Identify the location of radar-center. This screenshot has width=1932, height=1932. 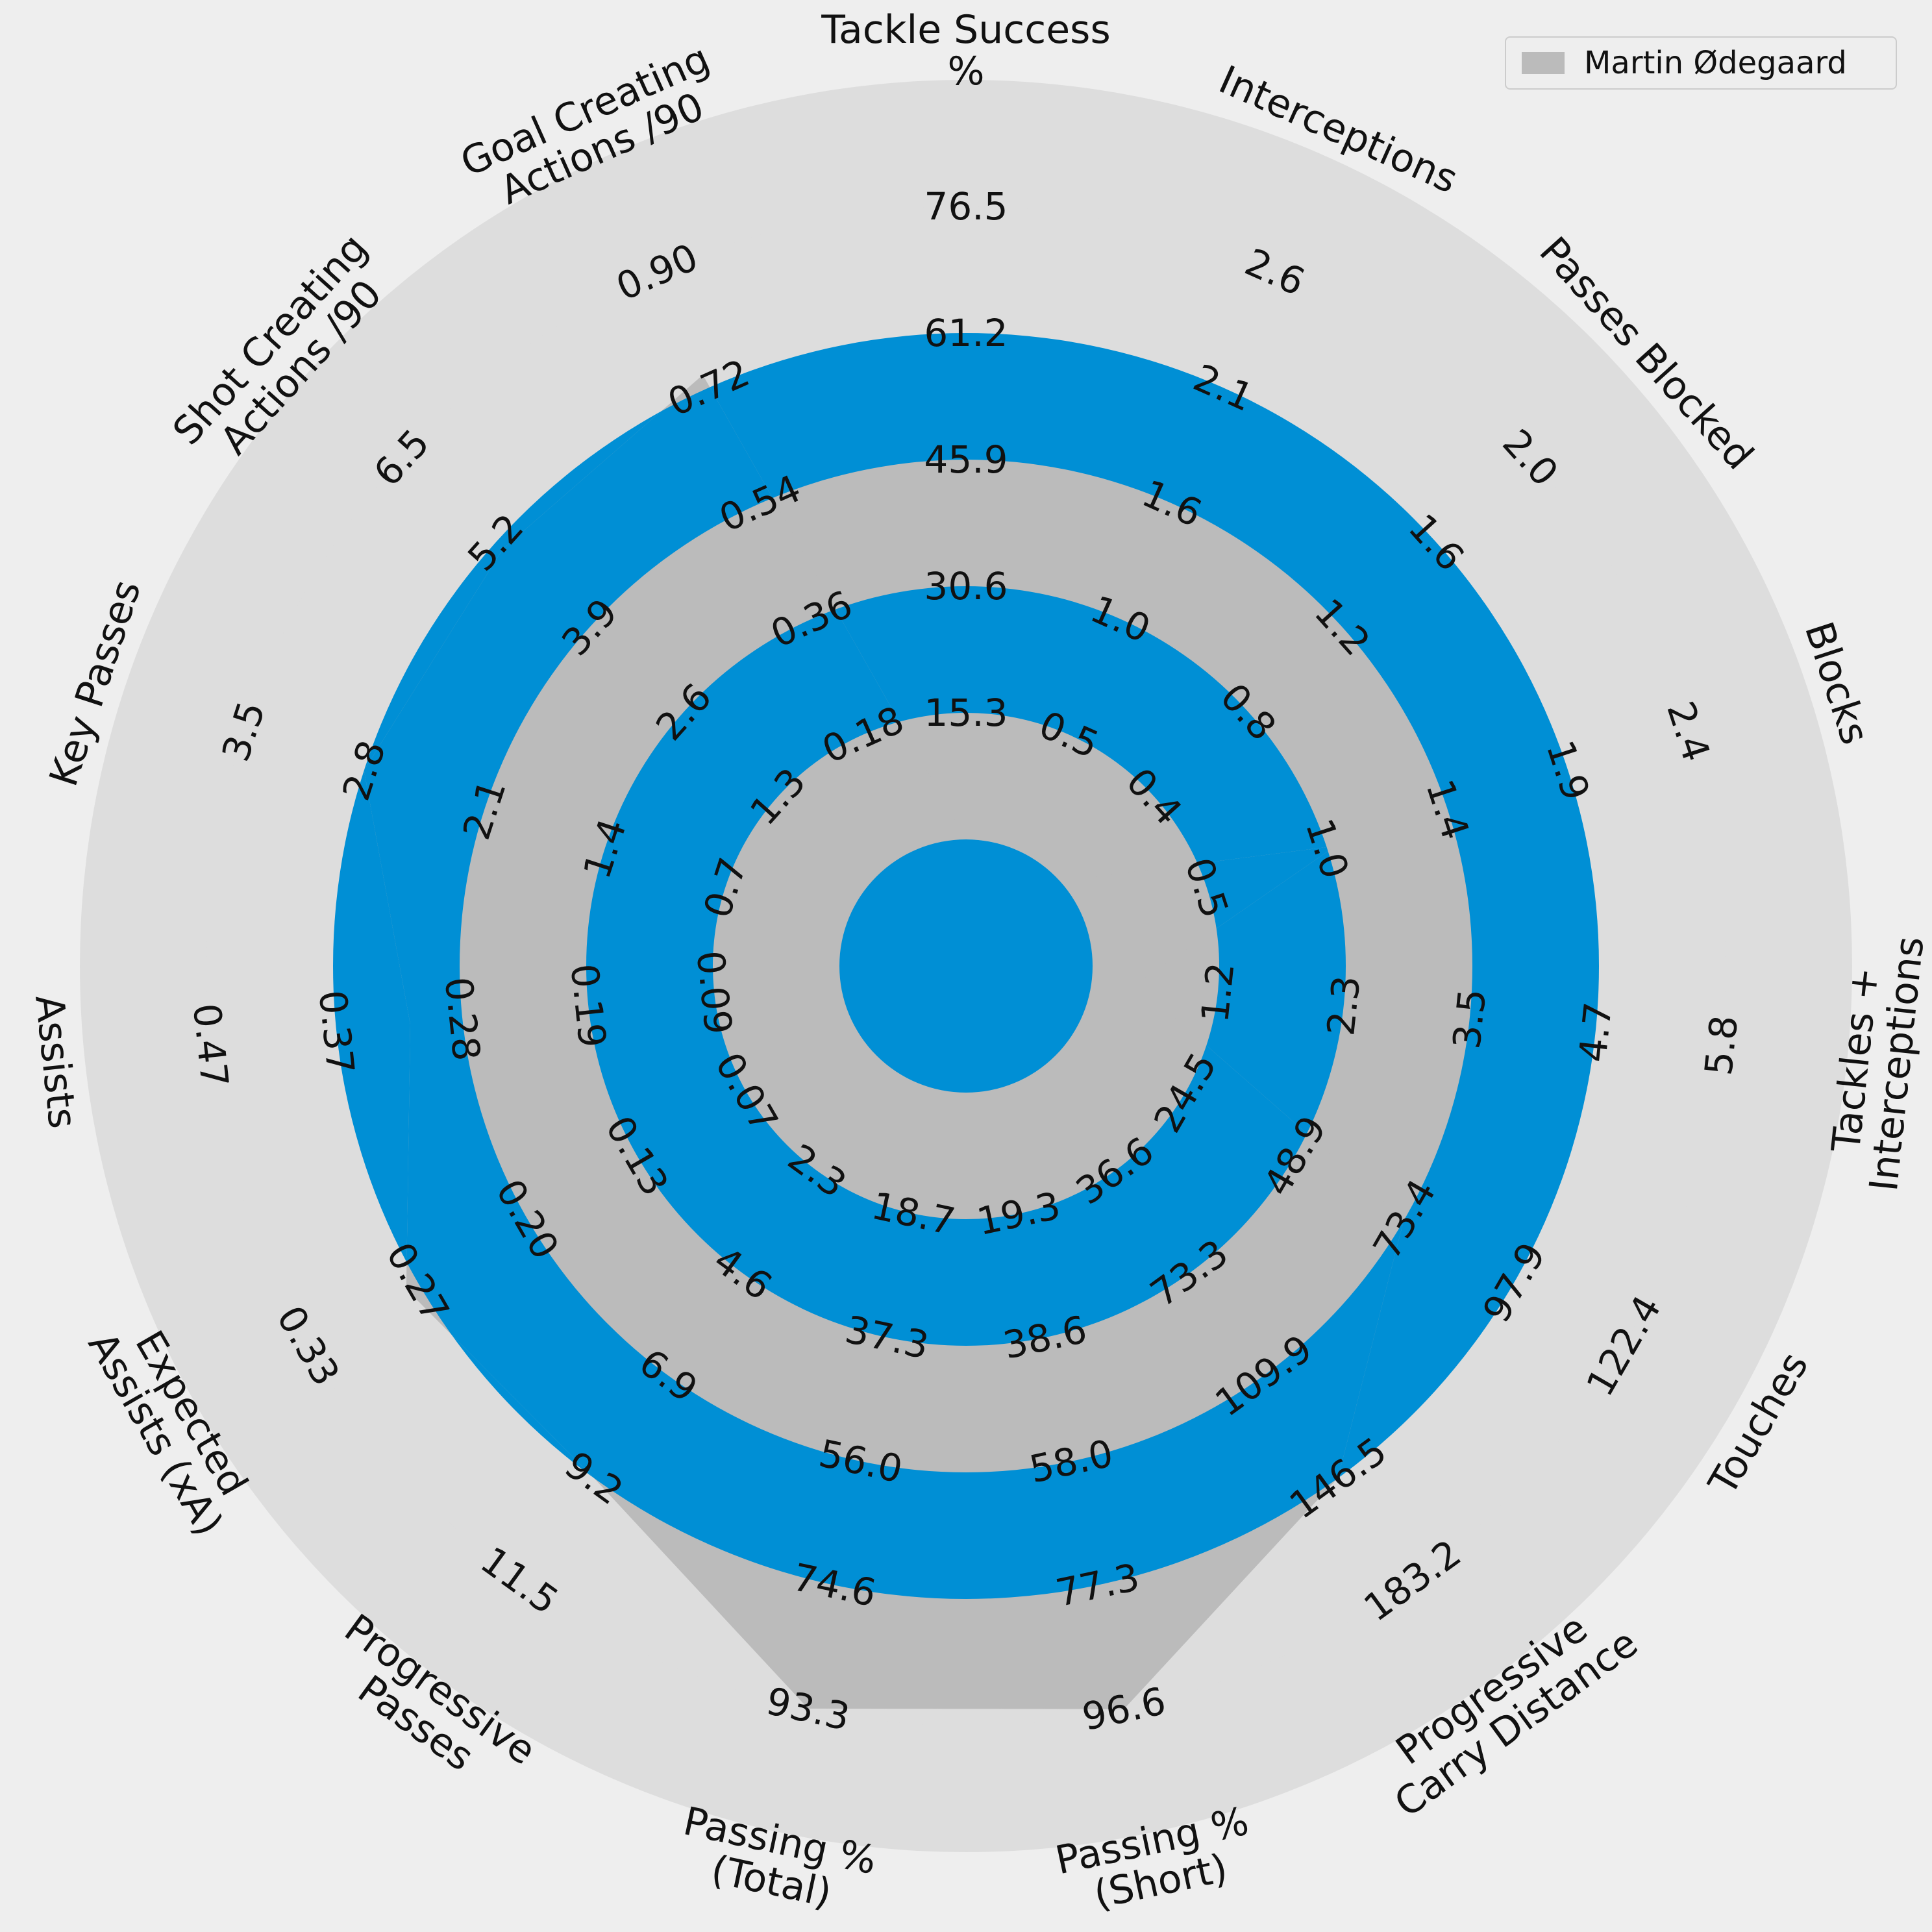
(966, 966).